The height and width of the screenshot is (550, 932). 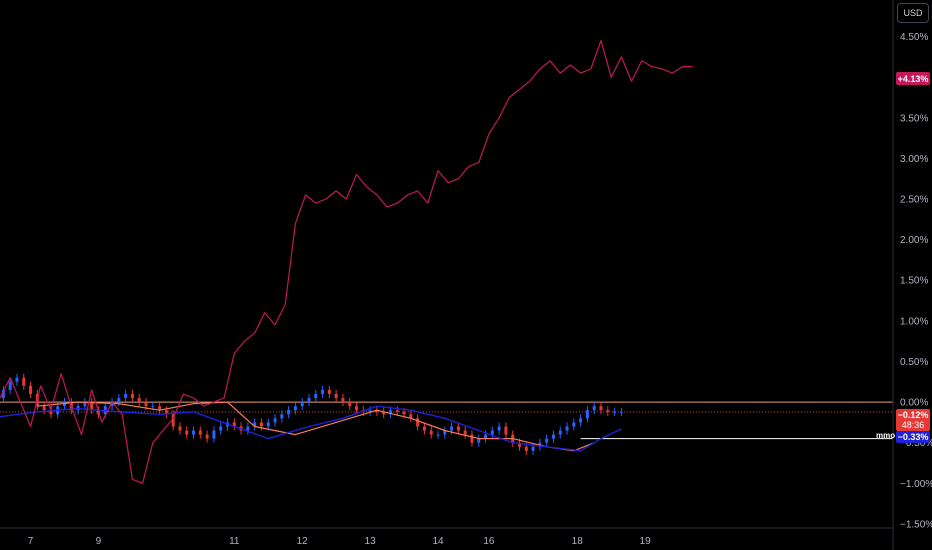 What do you see at coordinates (914, 37) in the screenshot?
I see `y-tick-label: 4.50%` at bounding box center [914, 37].